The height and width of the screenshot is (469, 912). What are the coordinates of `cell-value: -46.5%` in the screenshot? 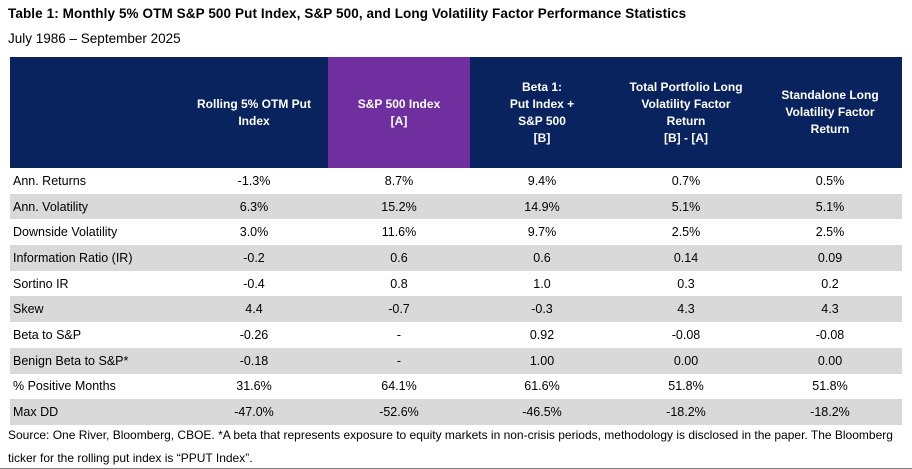 It's located at (542, 412).